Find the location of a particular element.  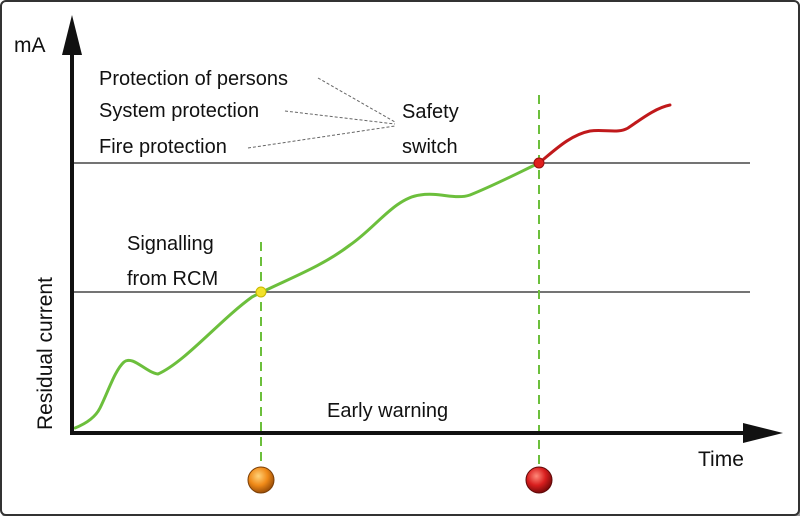

protection-system-label: System protection is located at coordinates (179, 111).